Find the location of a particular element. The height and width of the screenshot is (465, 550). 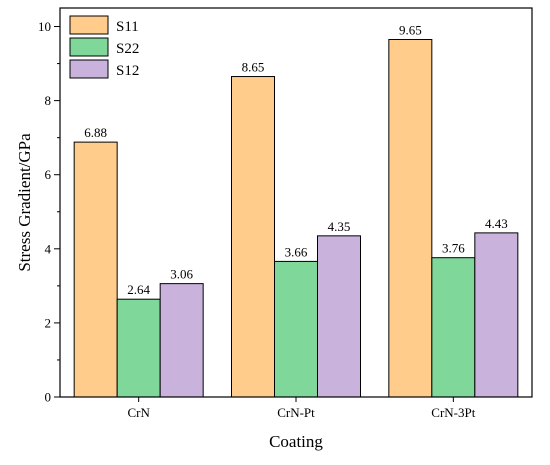

bar-s11-crn is located at coordinates (95, 269).